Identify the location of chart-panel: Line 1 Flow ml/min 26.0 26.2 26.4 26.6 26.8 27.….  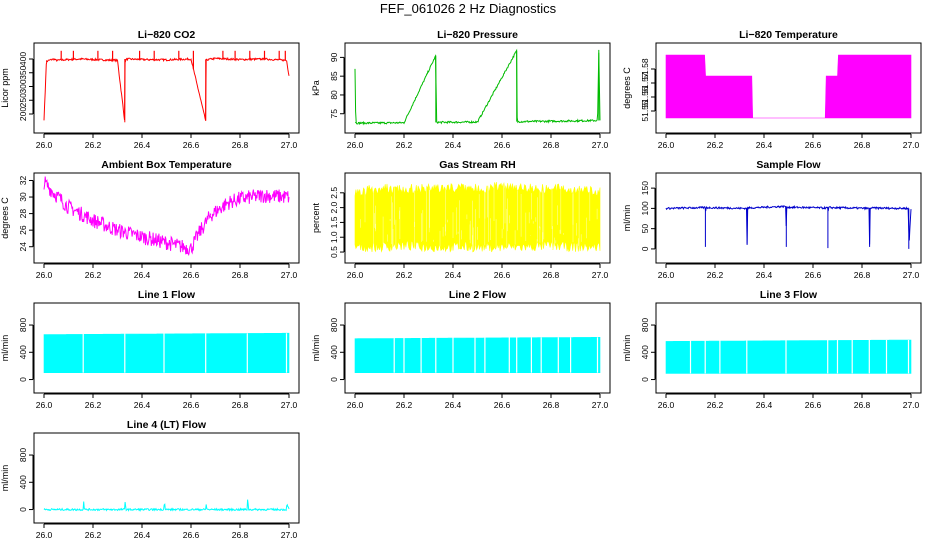
(150, 349).